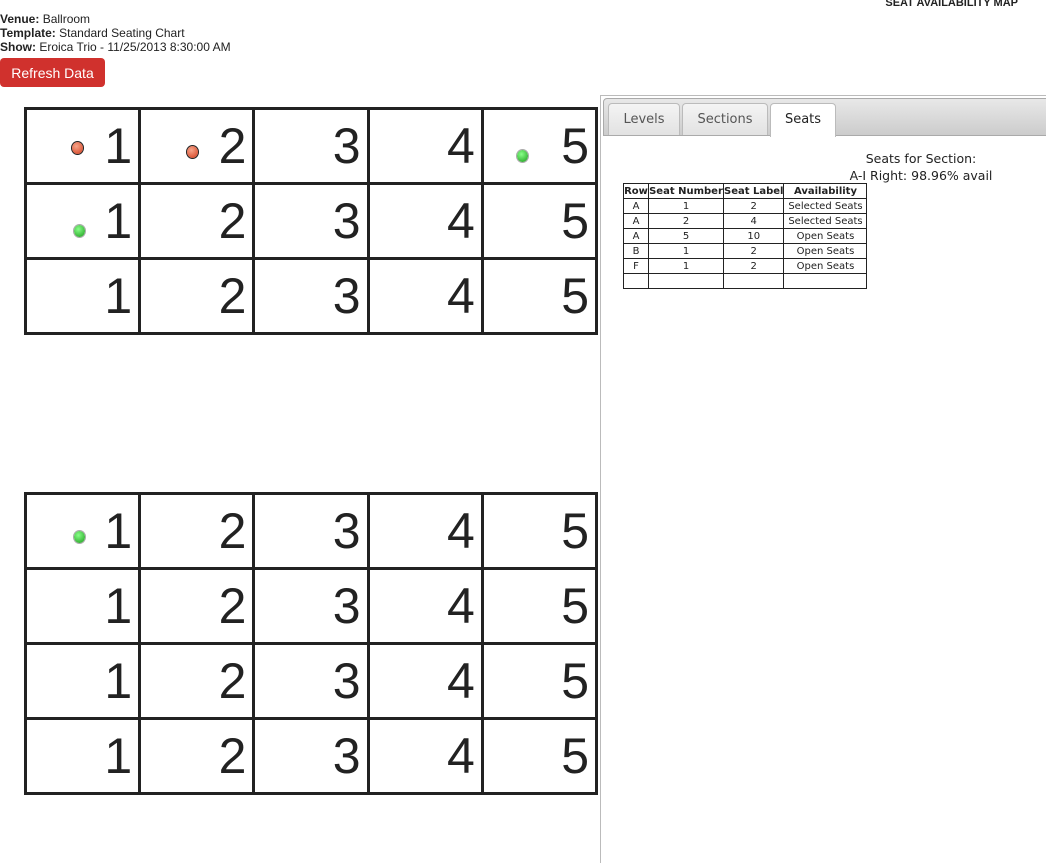 The width and height of the screenshot is (1046, 863). What do you see at coordinates (66, 19) in the screenshot?
I see `venue-value: Ballroom` at bounding box center [66, 19].